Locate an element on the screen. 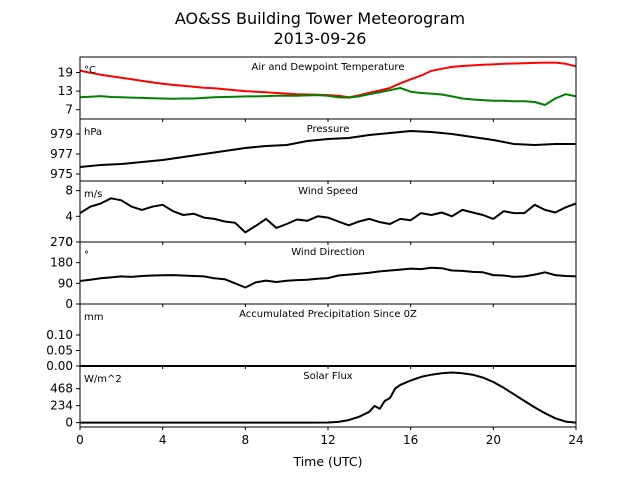 This screenshot has width=640, height=480. panel-1-title: Pressure is located at coordinates (328, 129).